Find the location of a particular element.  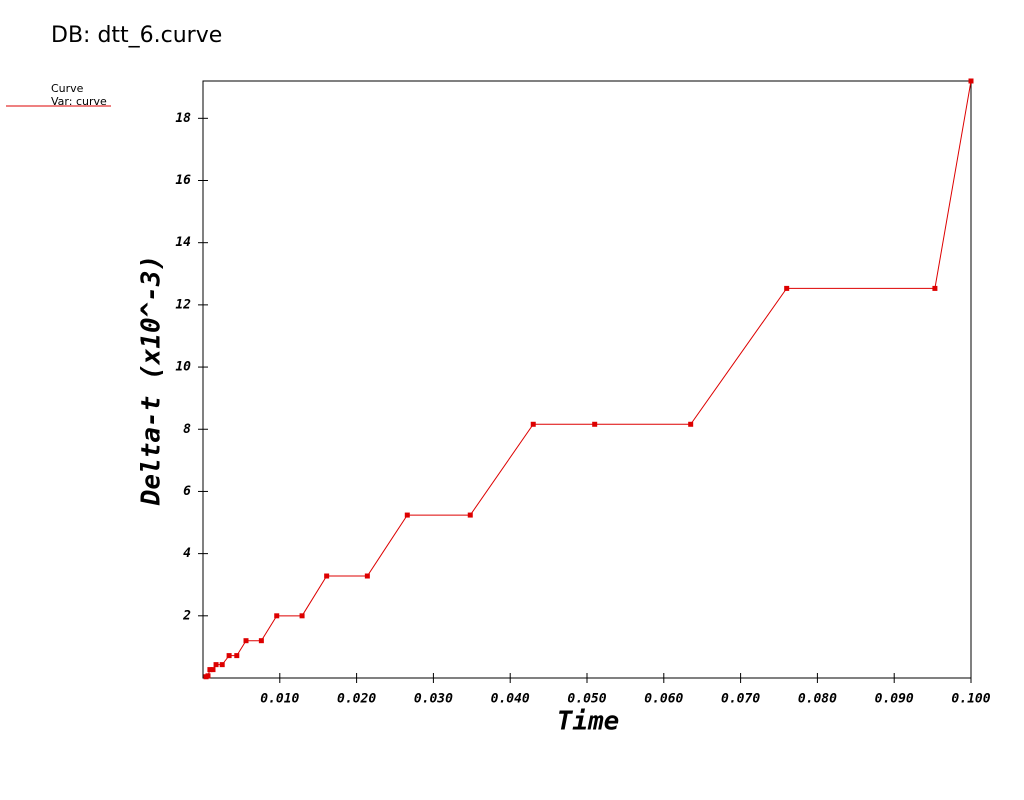

y-tick-label: 12 is located at coordinates (183, 304).